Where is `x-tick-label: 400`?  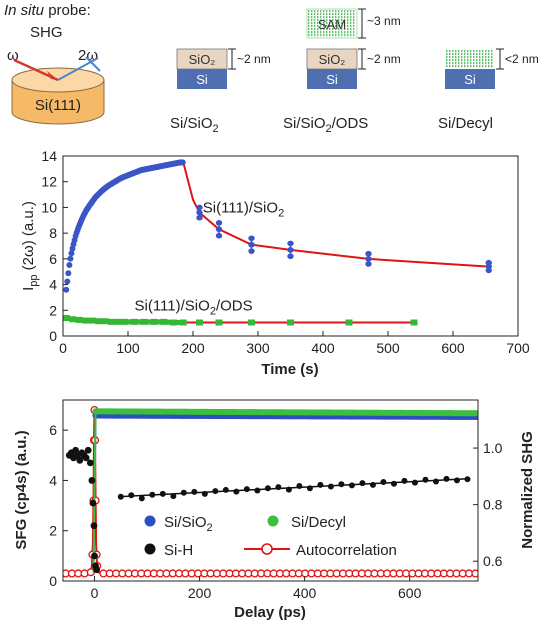
x-tick-label: 400 is located at coordinates (323, 348).